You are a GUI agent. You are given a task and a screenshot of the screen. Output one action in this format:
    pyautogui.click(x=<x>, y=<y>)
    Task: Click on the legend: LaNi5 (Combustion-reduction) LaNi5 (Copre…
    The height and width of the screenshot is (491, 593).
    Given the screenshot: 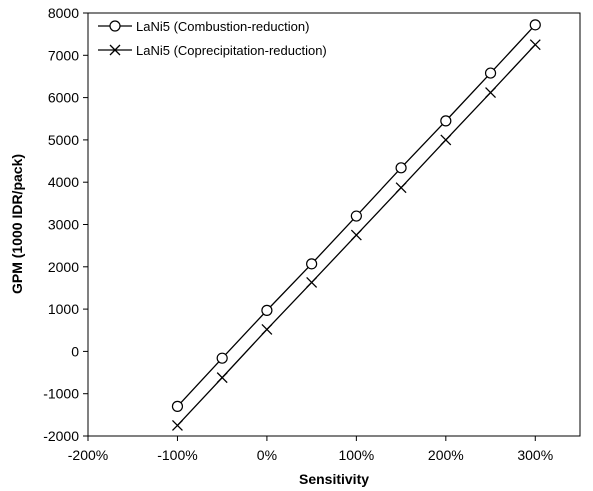 What is the action you would take?
    pyautogui.click(x=212, y=38)
    